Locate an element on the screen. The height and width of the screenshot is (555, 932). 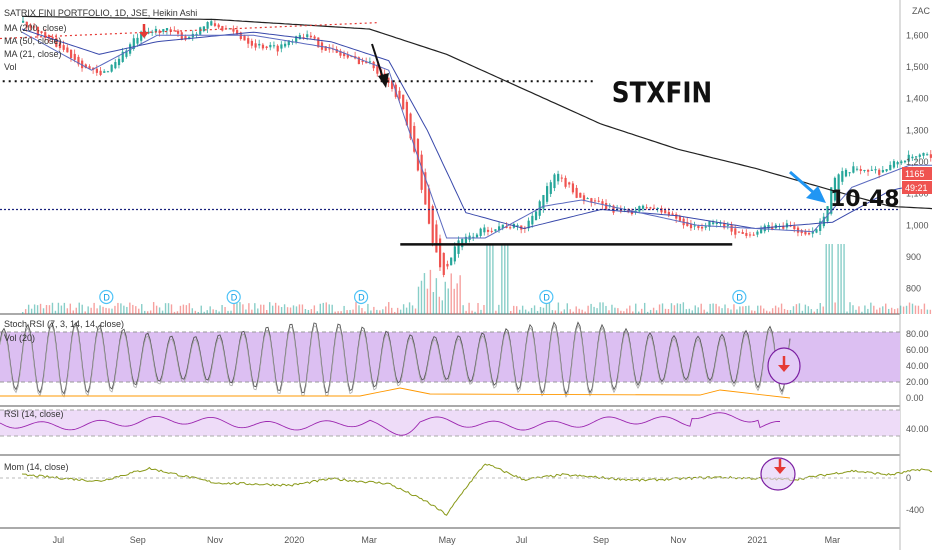
x-tick: Sep is located at coordinates (601, 540).